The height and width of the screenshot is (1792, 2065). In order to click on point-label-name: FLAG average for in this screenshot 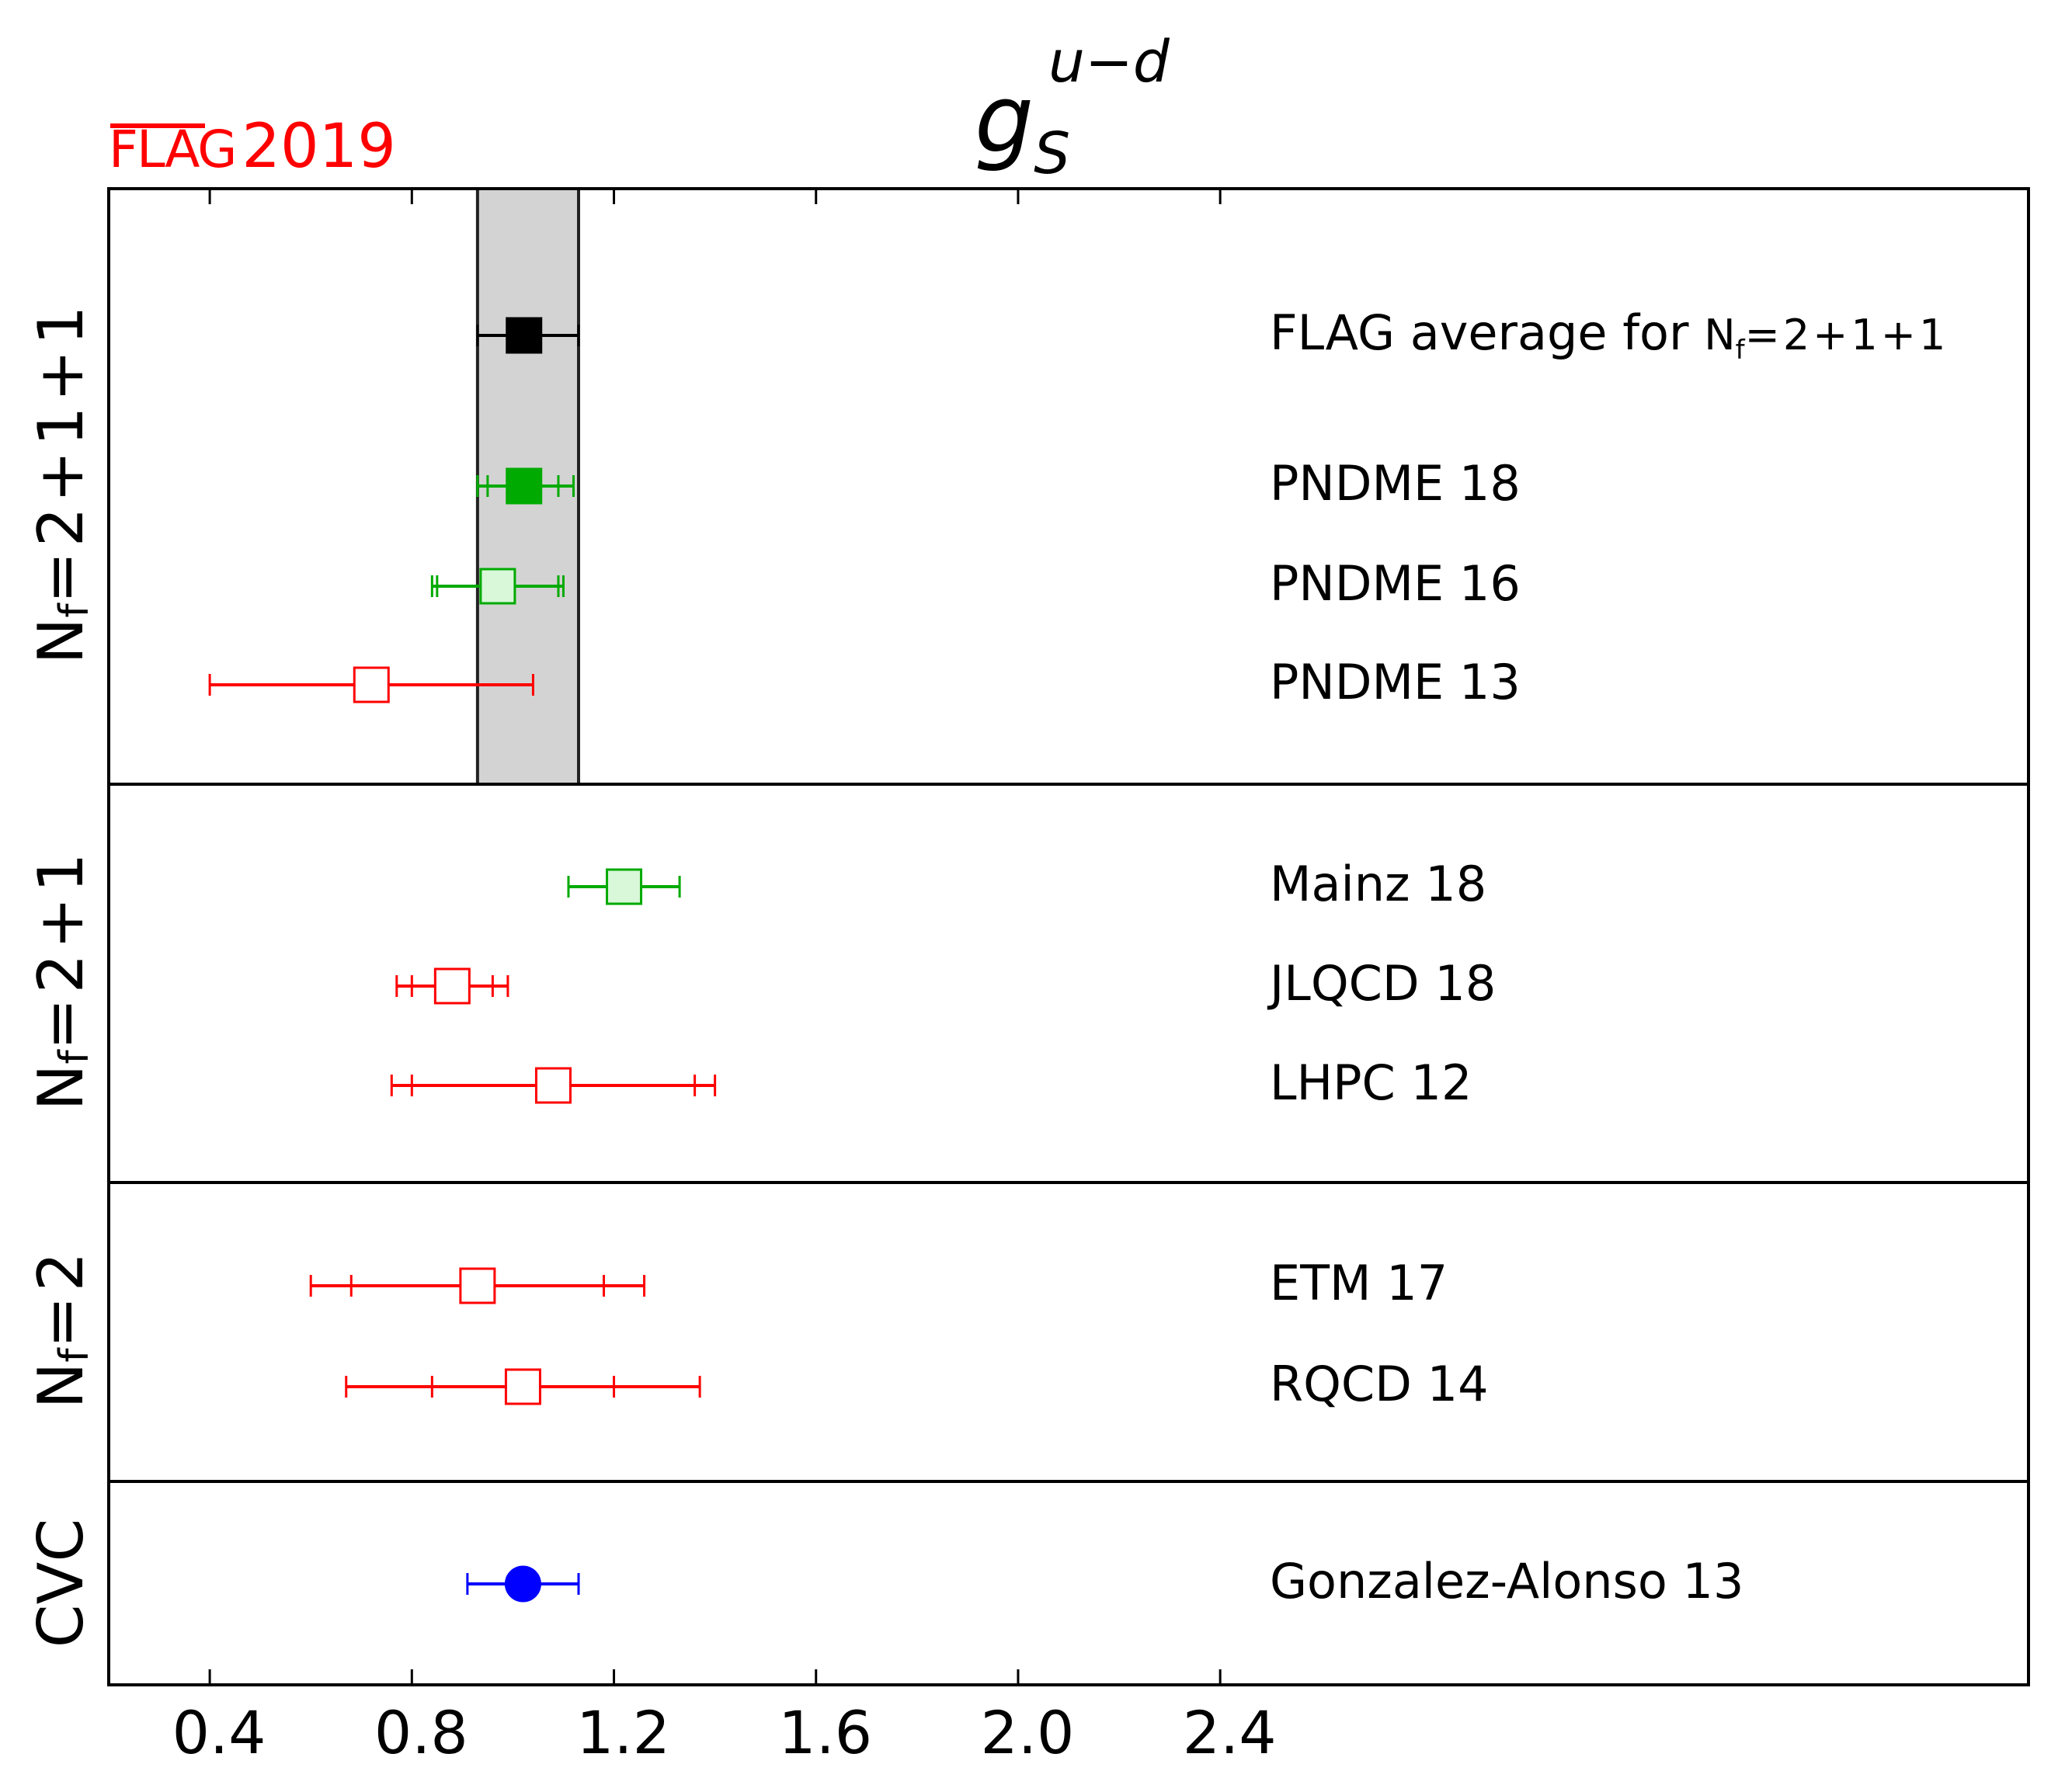, I will do `click(1487, 332)`.